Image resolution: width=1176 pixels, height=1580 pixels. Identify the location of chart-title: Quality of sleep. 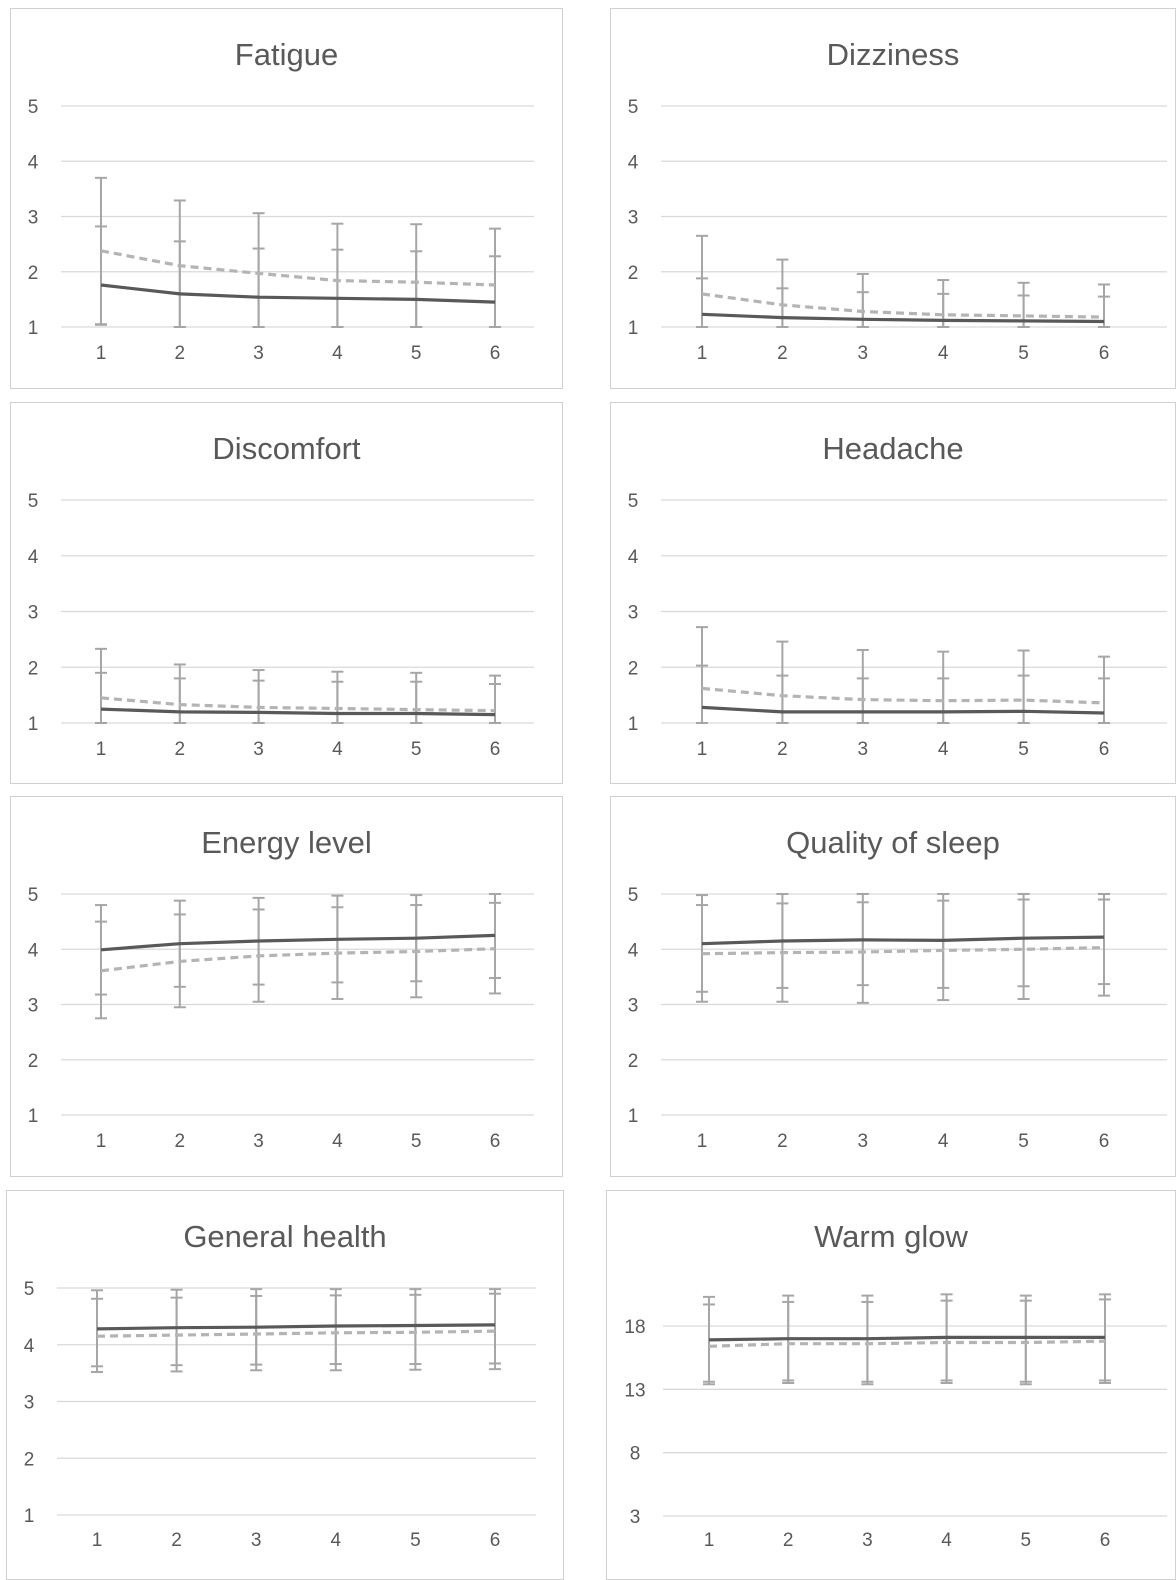
(893, 842).